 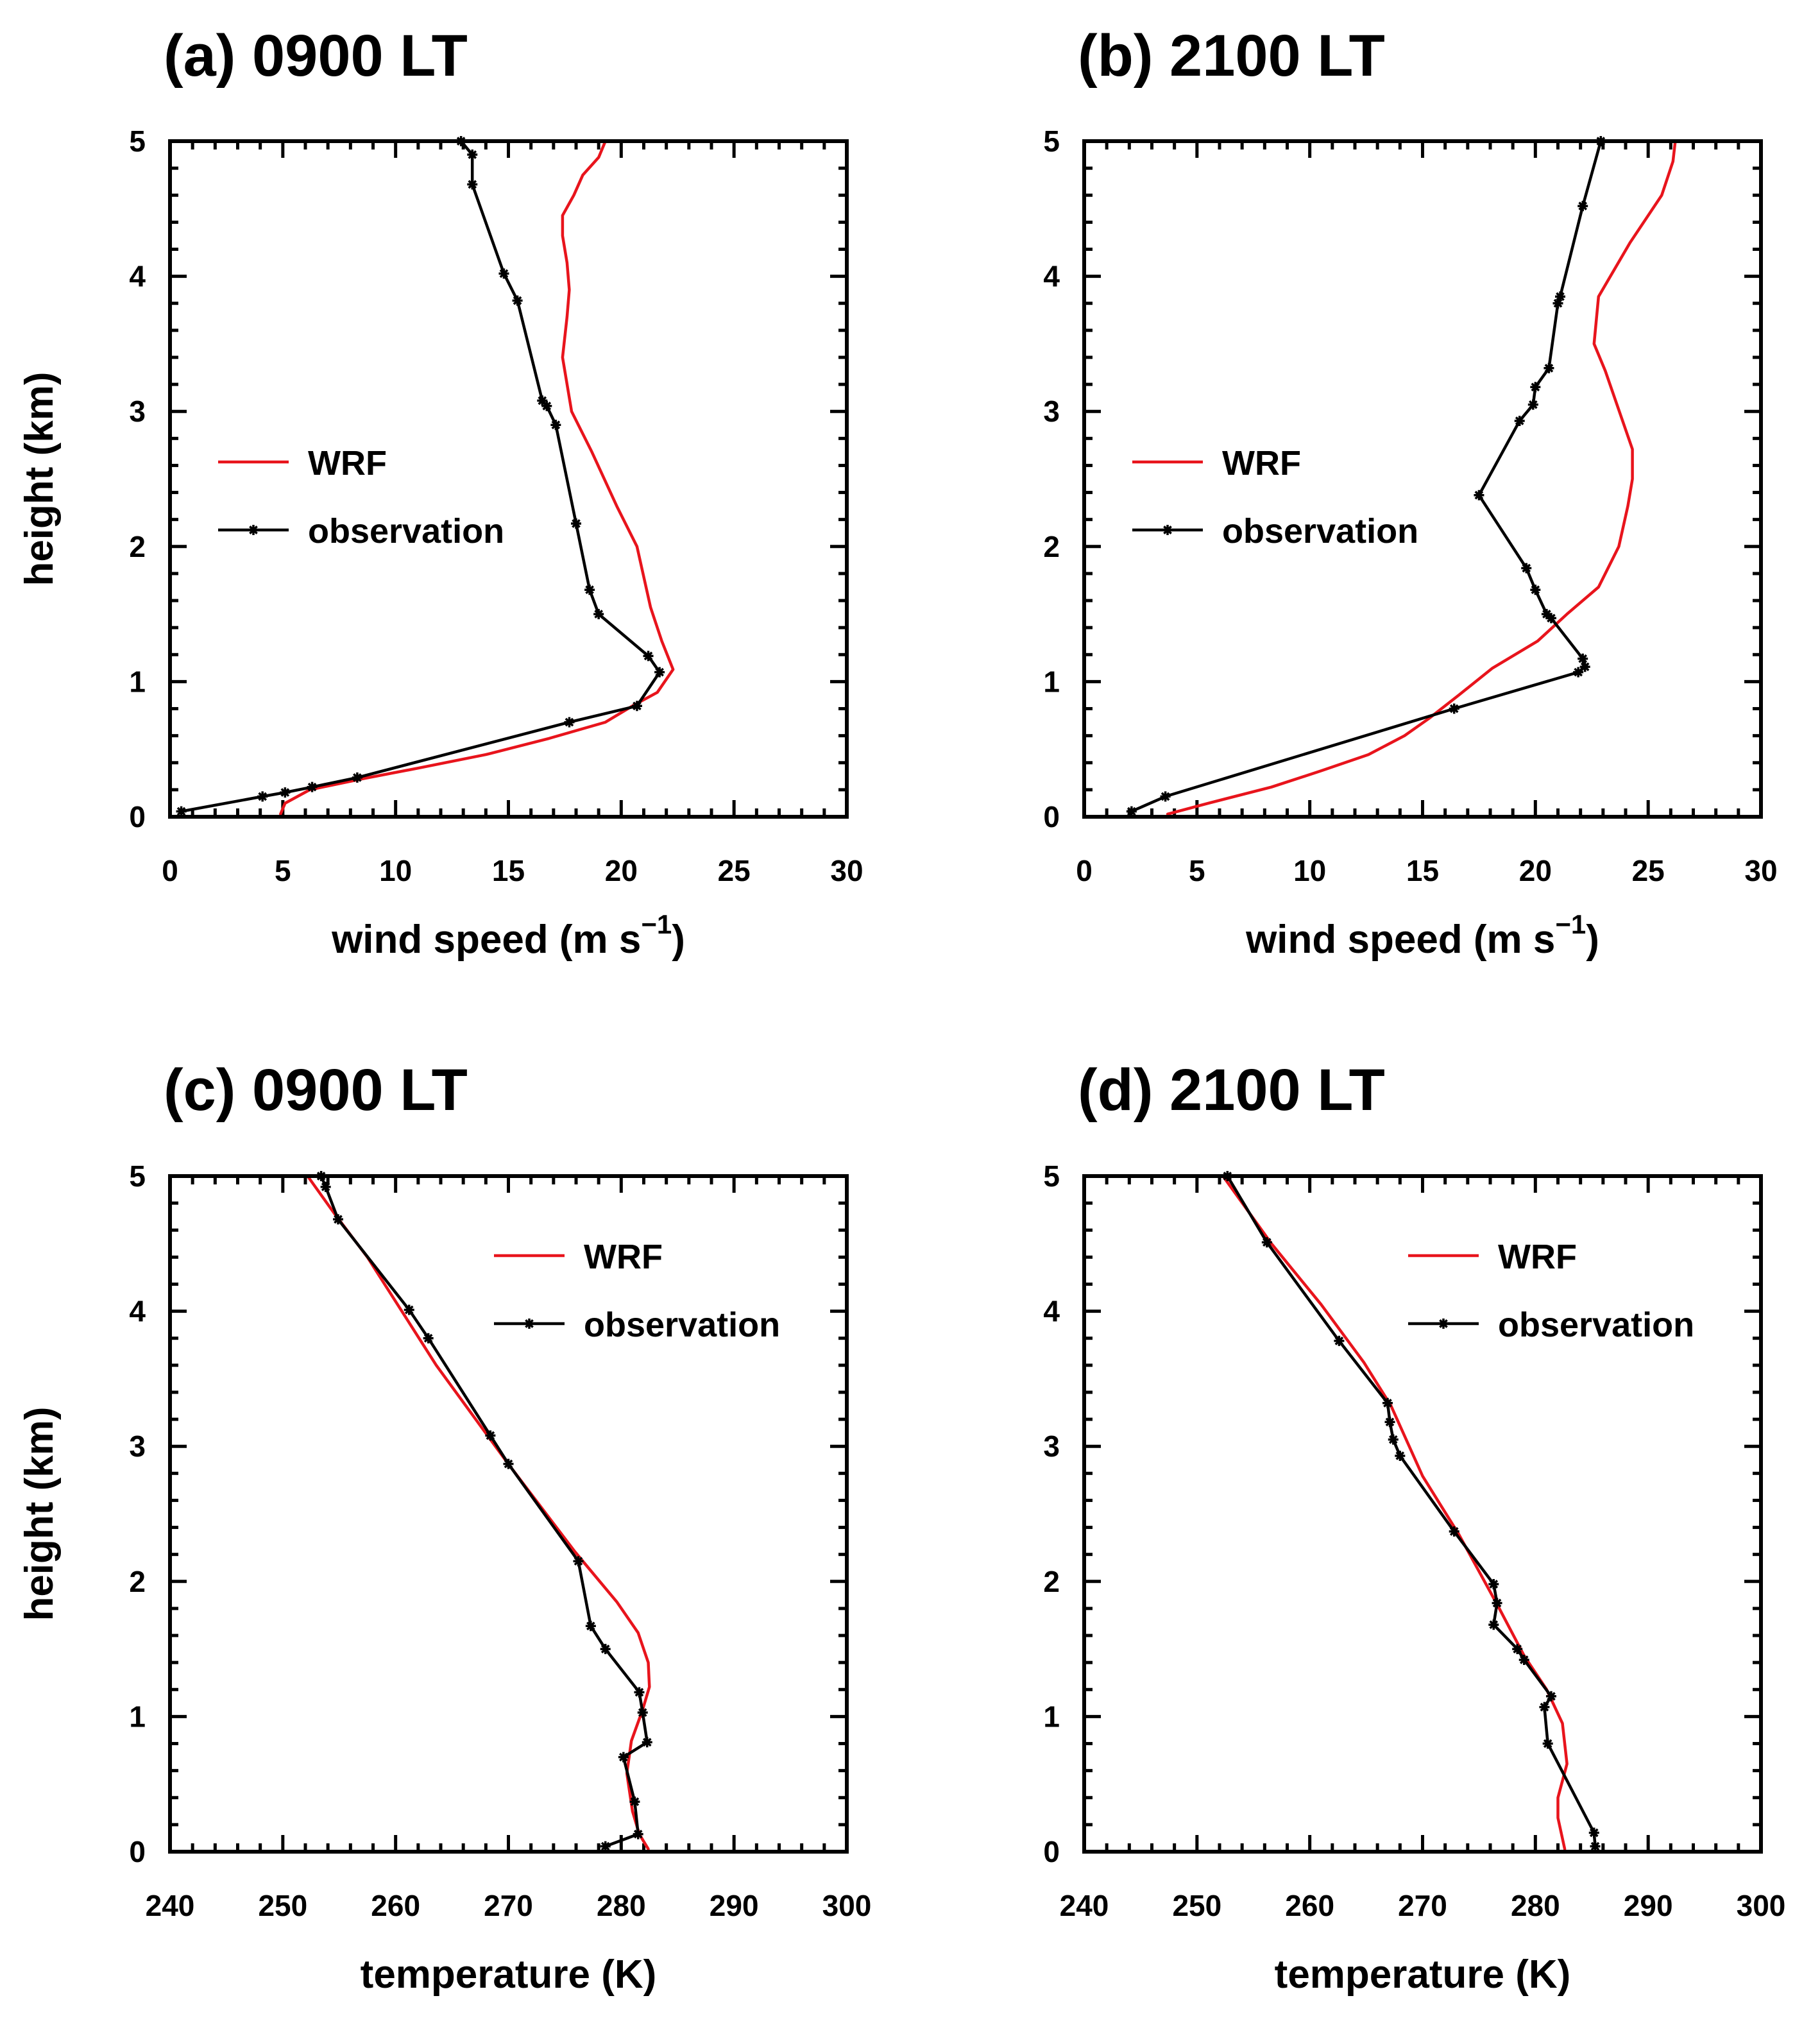 What do you see at coordinates (1232, 56) in the screenshot?
I see `panel-title: (b) 2100 LT` at bounding box center [1232, 56].